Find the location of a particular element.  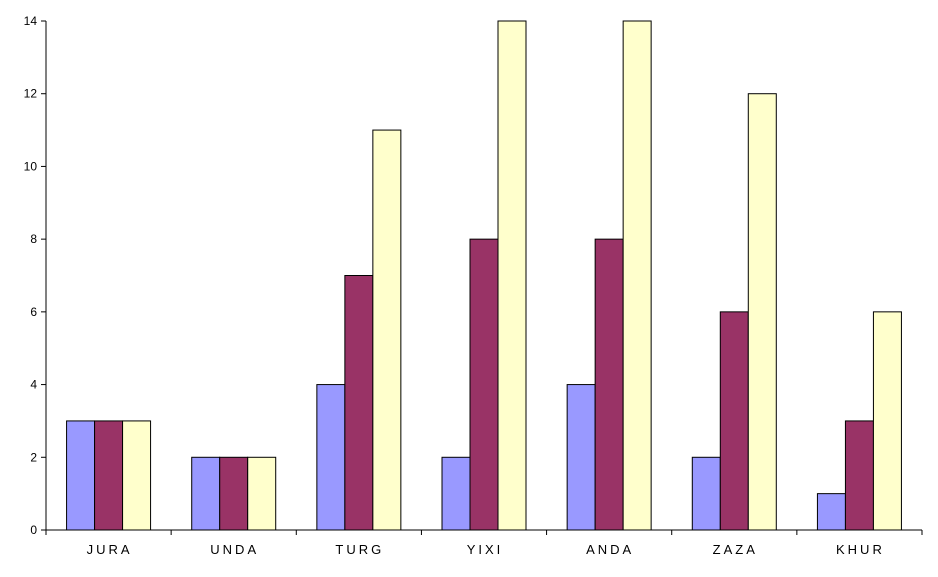

y-tick-label: 6 is located at coordinates (33, 312).